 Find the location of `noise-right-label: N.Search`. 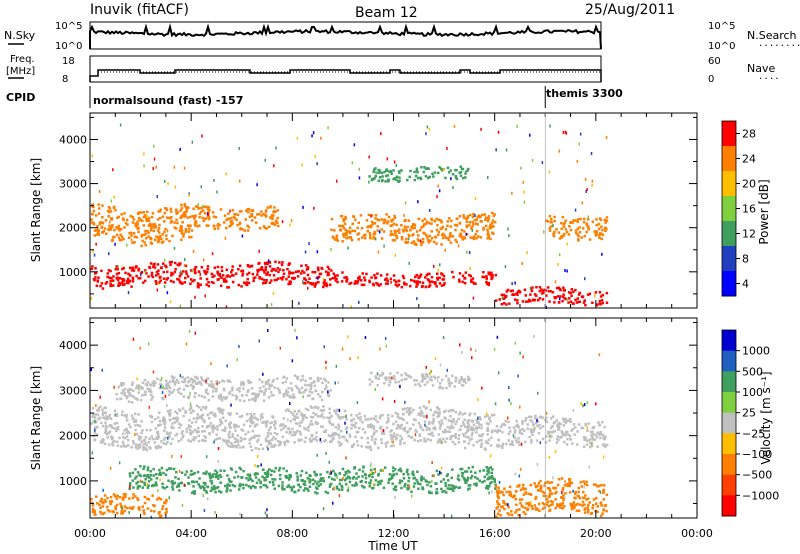

noise-right-label: N.Search is located at coordinates (772, 35).